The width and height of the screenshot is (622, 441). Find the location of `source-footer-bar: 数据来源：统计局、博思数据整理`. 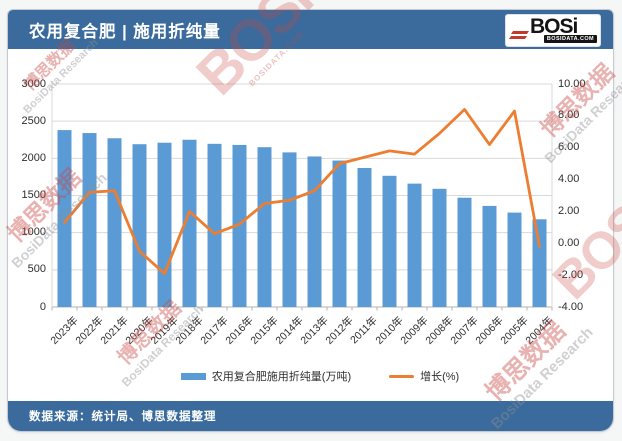

source-footer-bar: 数据来源：统计局、博思数据整理 is located at coordinates (310, 416).